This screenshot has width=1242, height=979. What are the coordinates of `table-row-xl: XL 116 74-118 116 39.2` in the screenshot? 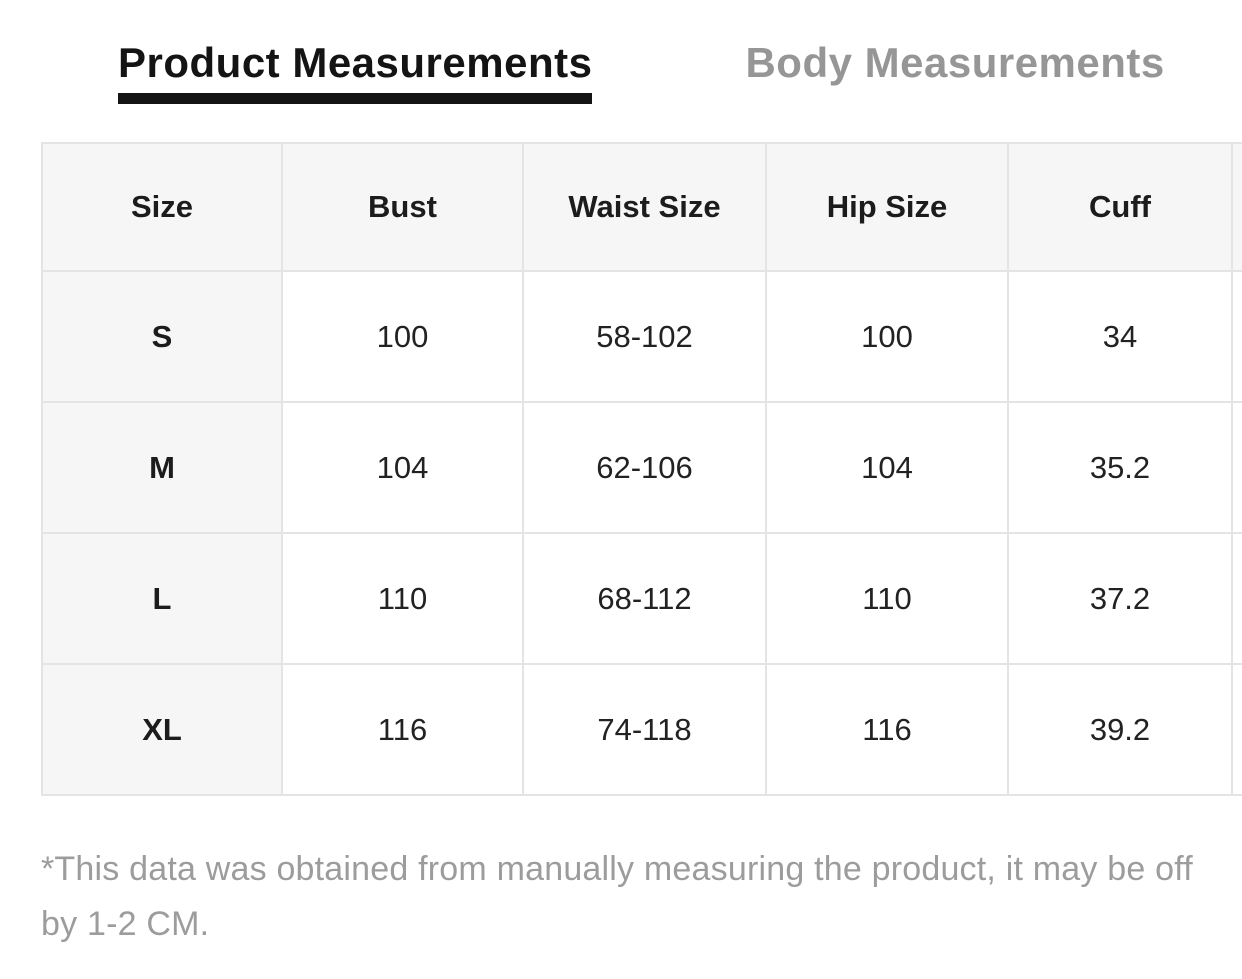 It's located at (641, 730).